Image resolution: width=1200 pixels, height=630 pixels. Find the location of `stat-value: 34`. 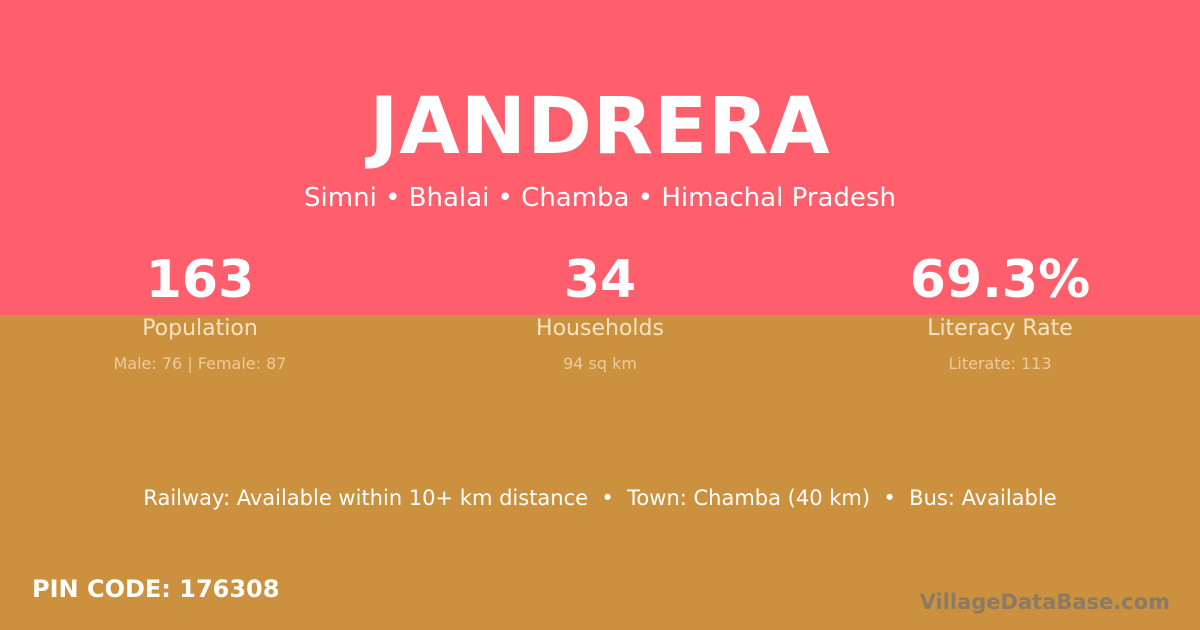

stat-value: 34 is located at coordinates (600, 280).